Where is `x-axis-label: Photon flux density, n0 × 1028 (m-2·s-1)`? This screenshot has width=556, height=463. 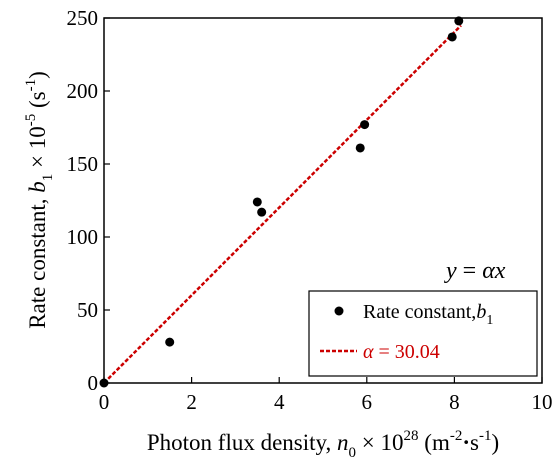
x-axis-label: Photon flux density, n0 × 1028 (m-2·s-1) is located at coordinates (323, 444).